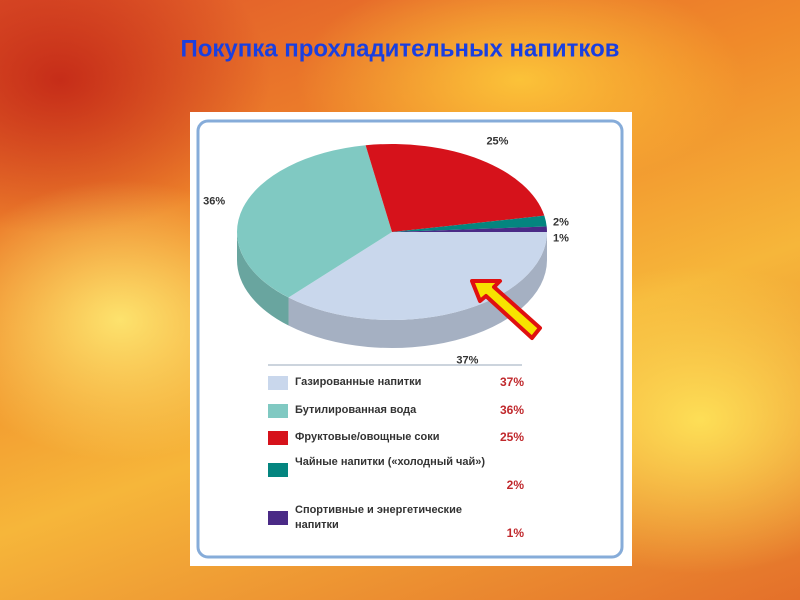 This screenshot has height=600, width=800. What do you see at coordinates (511, 382) in the screenshot?
I see `legend-value: 37%` at bounding box center [511, 382].